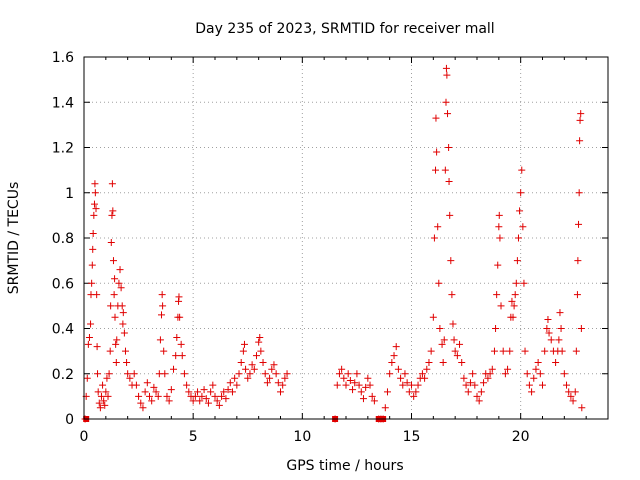 The image size is (640, 480). What do you see at coordinates (69, 420) in the screenshot?
I see `y-tick-label: 0` at bounding box center [69, 420].